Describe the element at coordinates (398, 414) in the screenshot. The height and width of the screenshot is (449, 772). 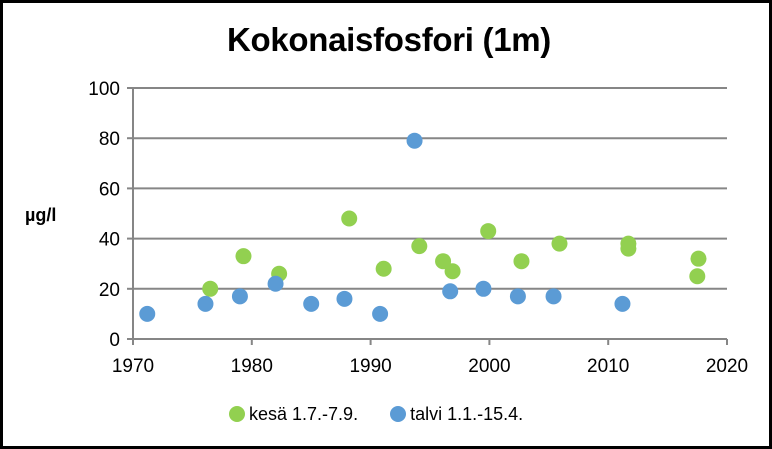
I see `legend-marker-blue-icon` at that location.